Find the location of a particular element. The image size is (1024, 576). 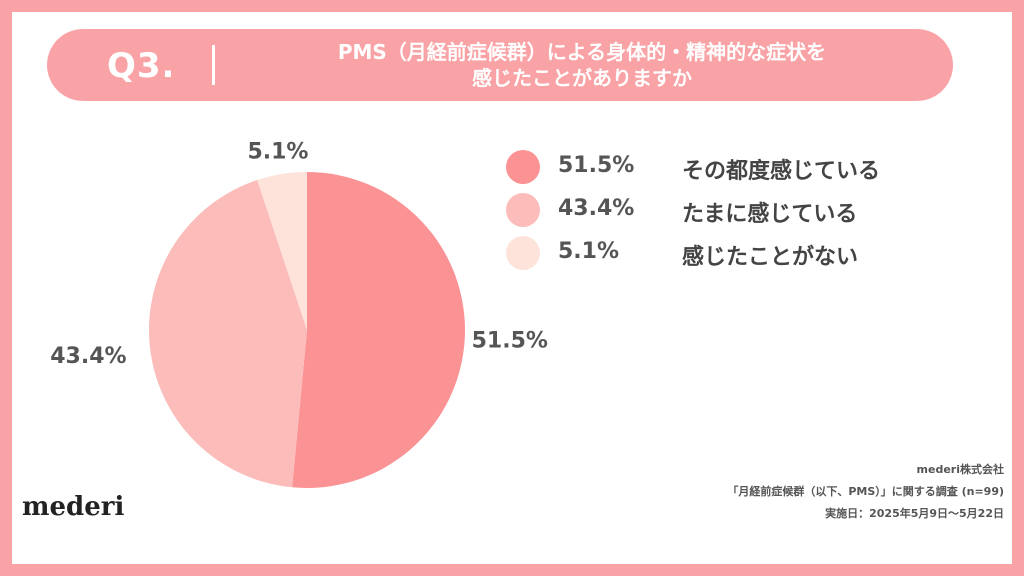

question-divider is located at coordinates (213, 65).